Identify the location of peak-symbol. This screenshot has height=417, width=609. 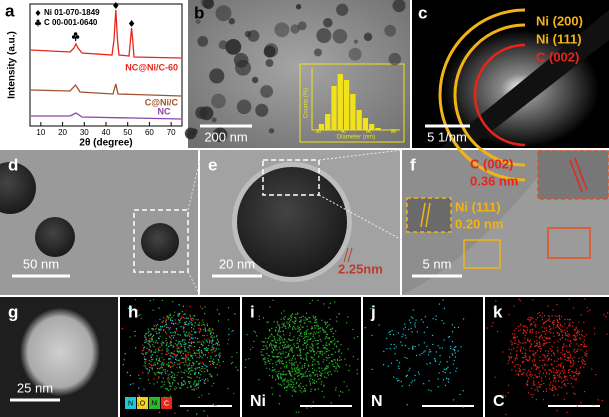
(75, 36).